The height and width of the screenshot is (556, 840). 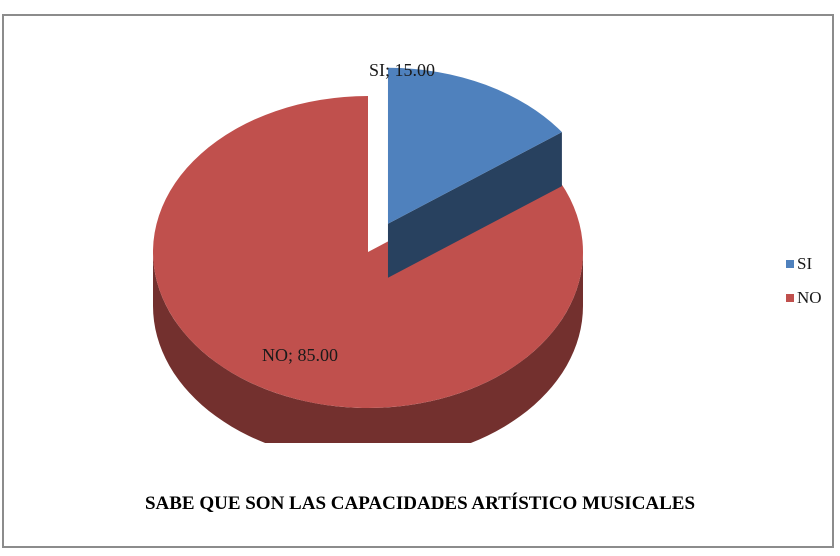 I want to click on legend-label-si: SI, so click(x=805, y=263).